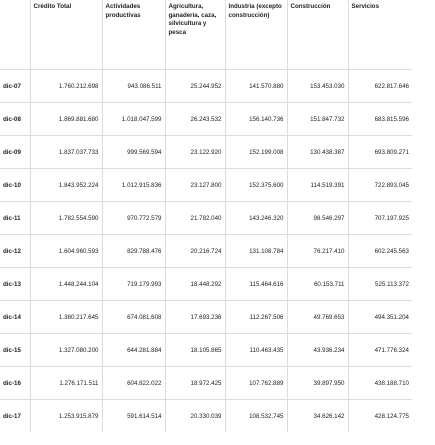  Describe the element at coordinates (195, 86) in the screenshot. I see `table-cell: 25.244.952` at that location.